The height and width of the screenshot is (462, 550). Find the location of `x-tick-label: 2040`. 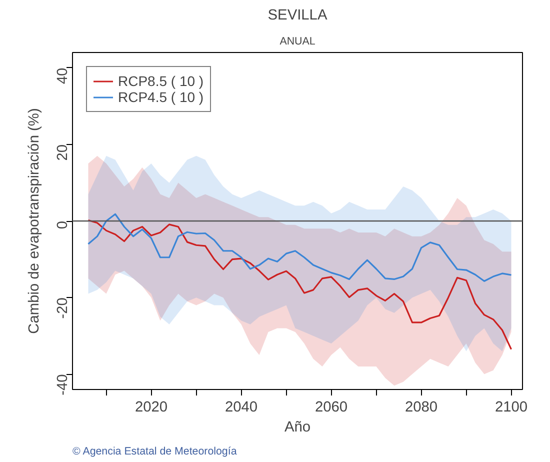

x-tick-label: 2040 is located at coordinates (241, 408).